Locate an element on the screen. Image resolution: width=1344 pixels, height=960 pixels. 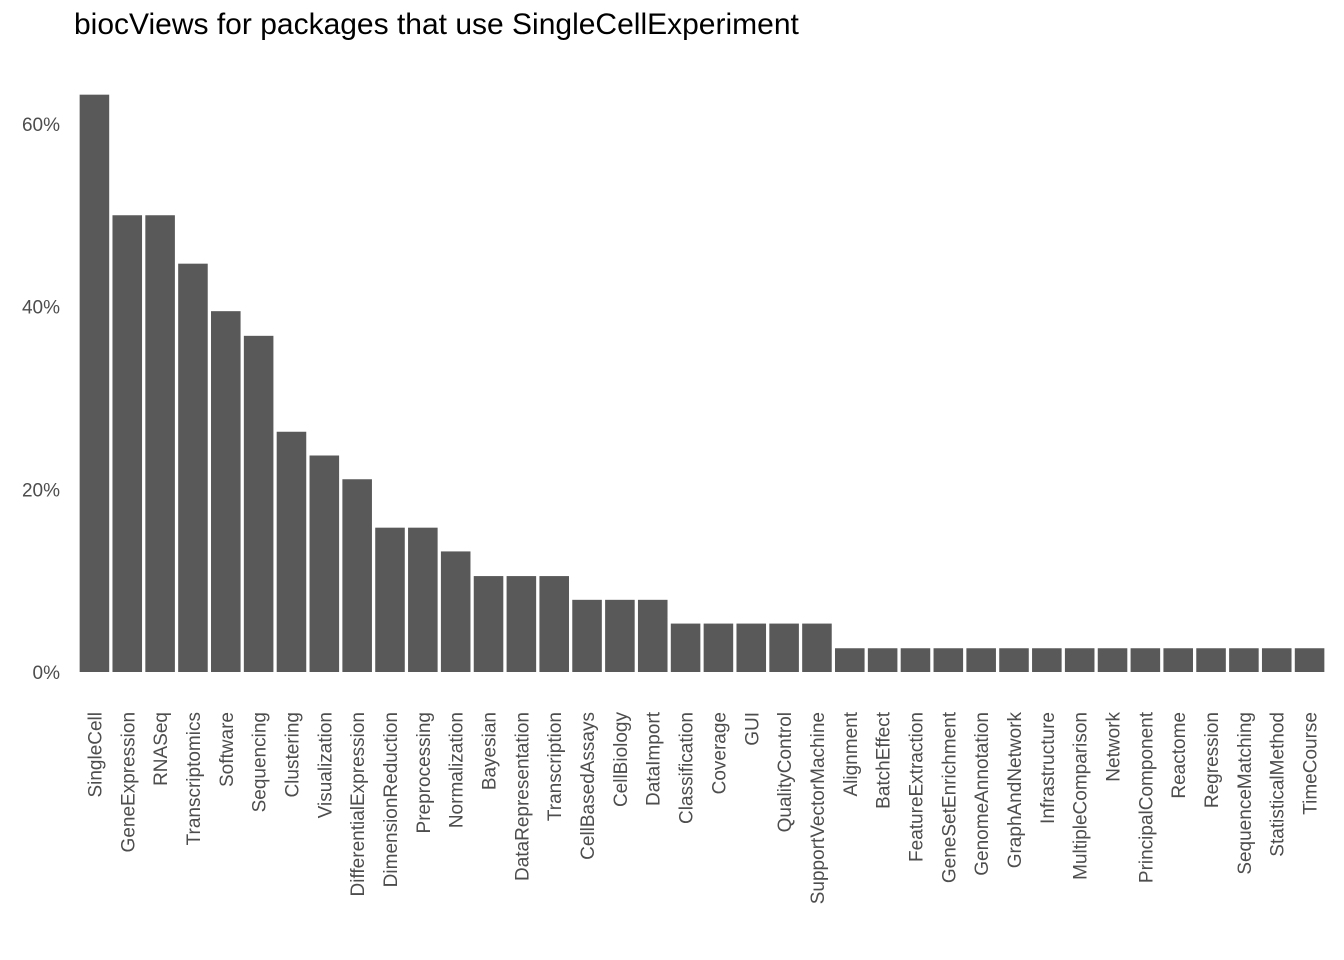
x-tick-label: SingleCell is located at coordinates (95, 755).